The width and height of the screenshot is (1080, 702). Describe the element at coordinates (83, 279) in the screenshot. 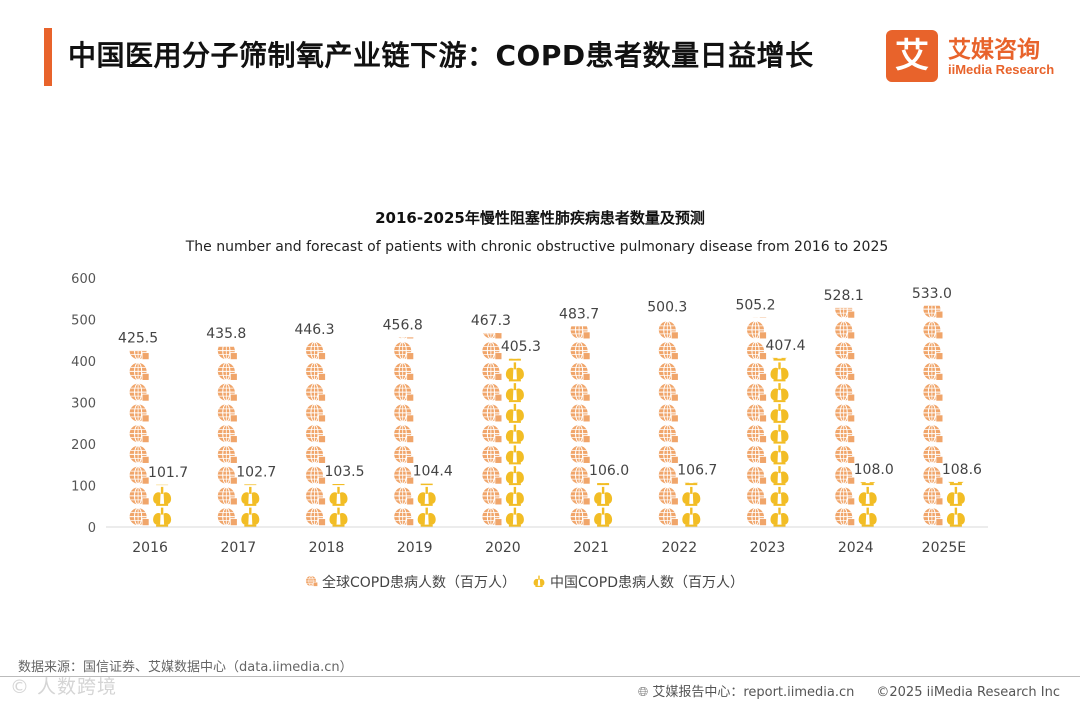

I see `y-tick-label: 600` at that location.